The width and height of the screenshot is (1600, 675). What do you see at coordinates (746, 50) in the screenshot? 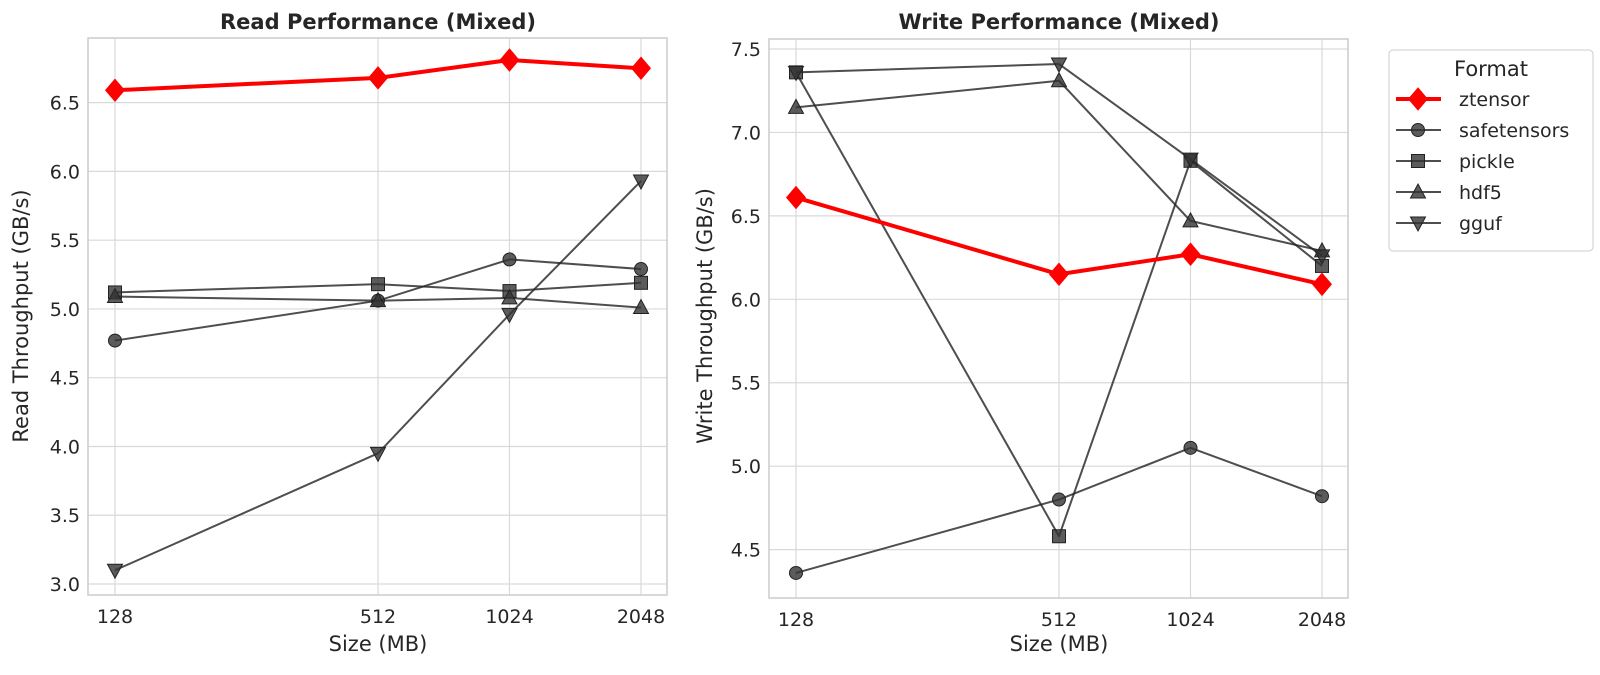
I see `y-tick-label: 7.5` at bounding box center [746, 50].